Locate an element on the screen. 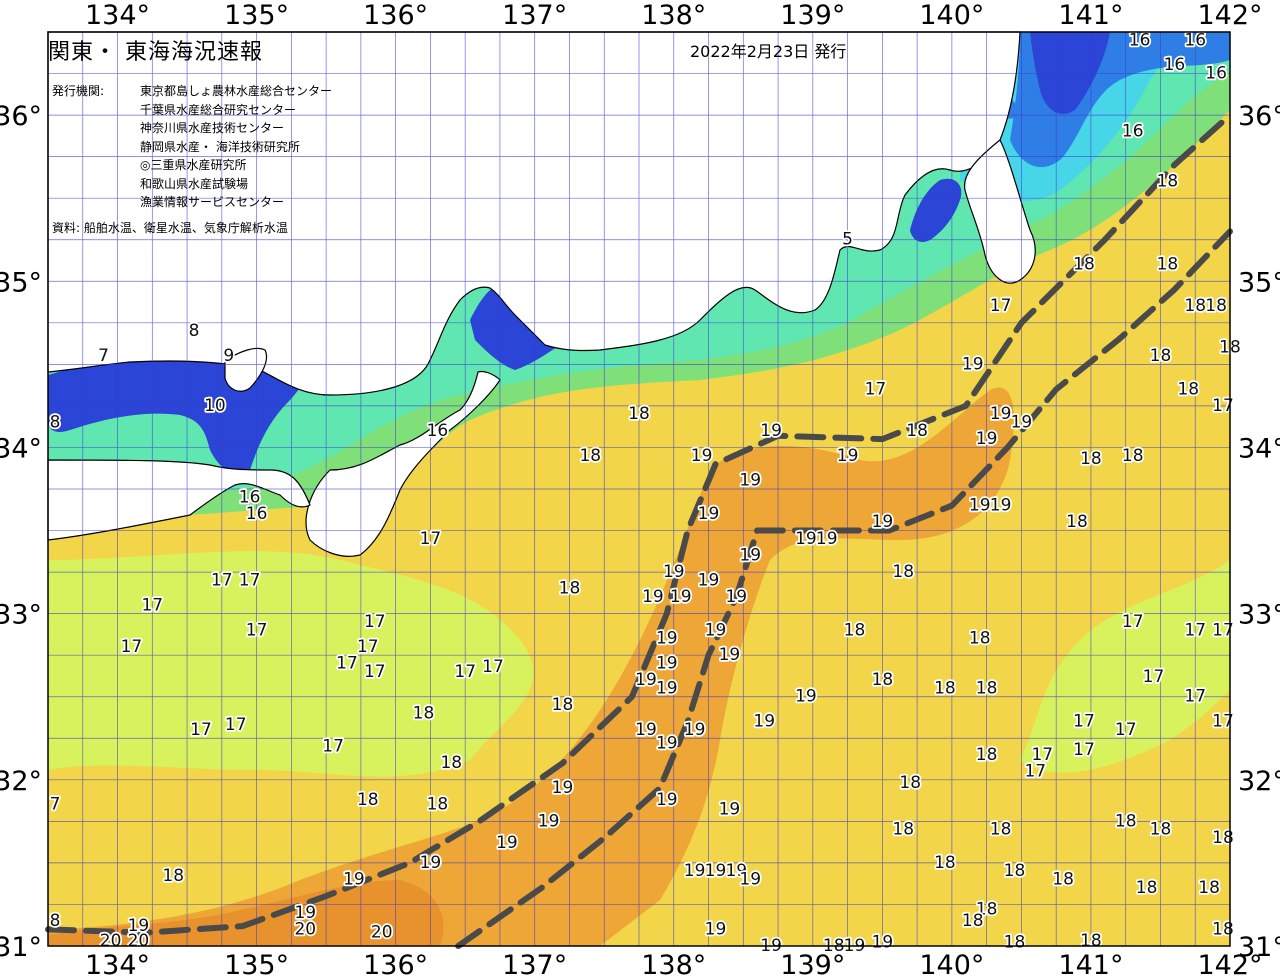 This screenshot has width=1280, height=980. lon-labels-top: 134° 135° 136° 137° 138° 139° 140° 141° 142° is located at coordinates (674, 15).